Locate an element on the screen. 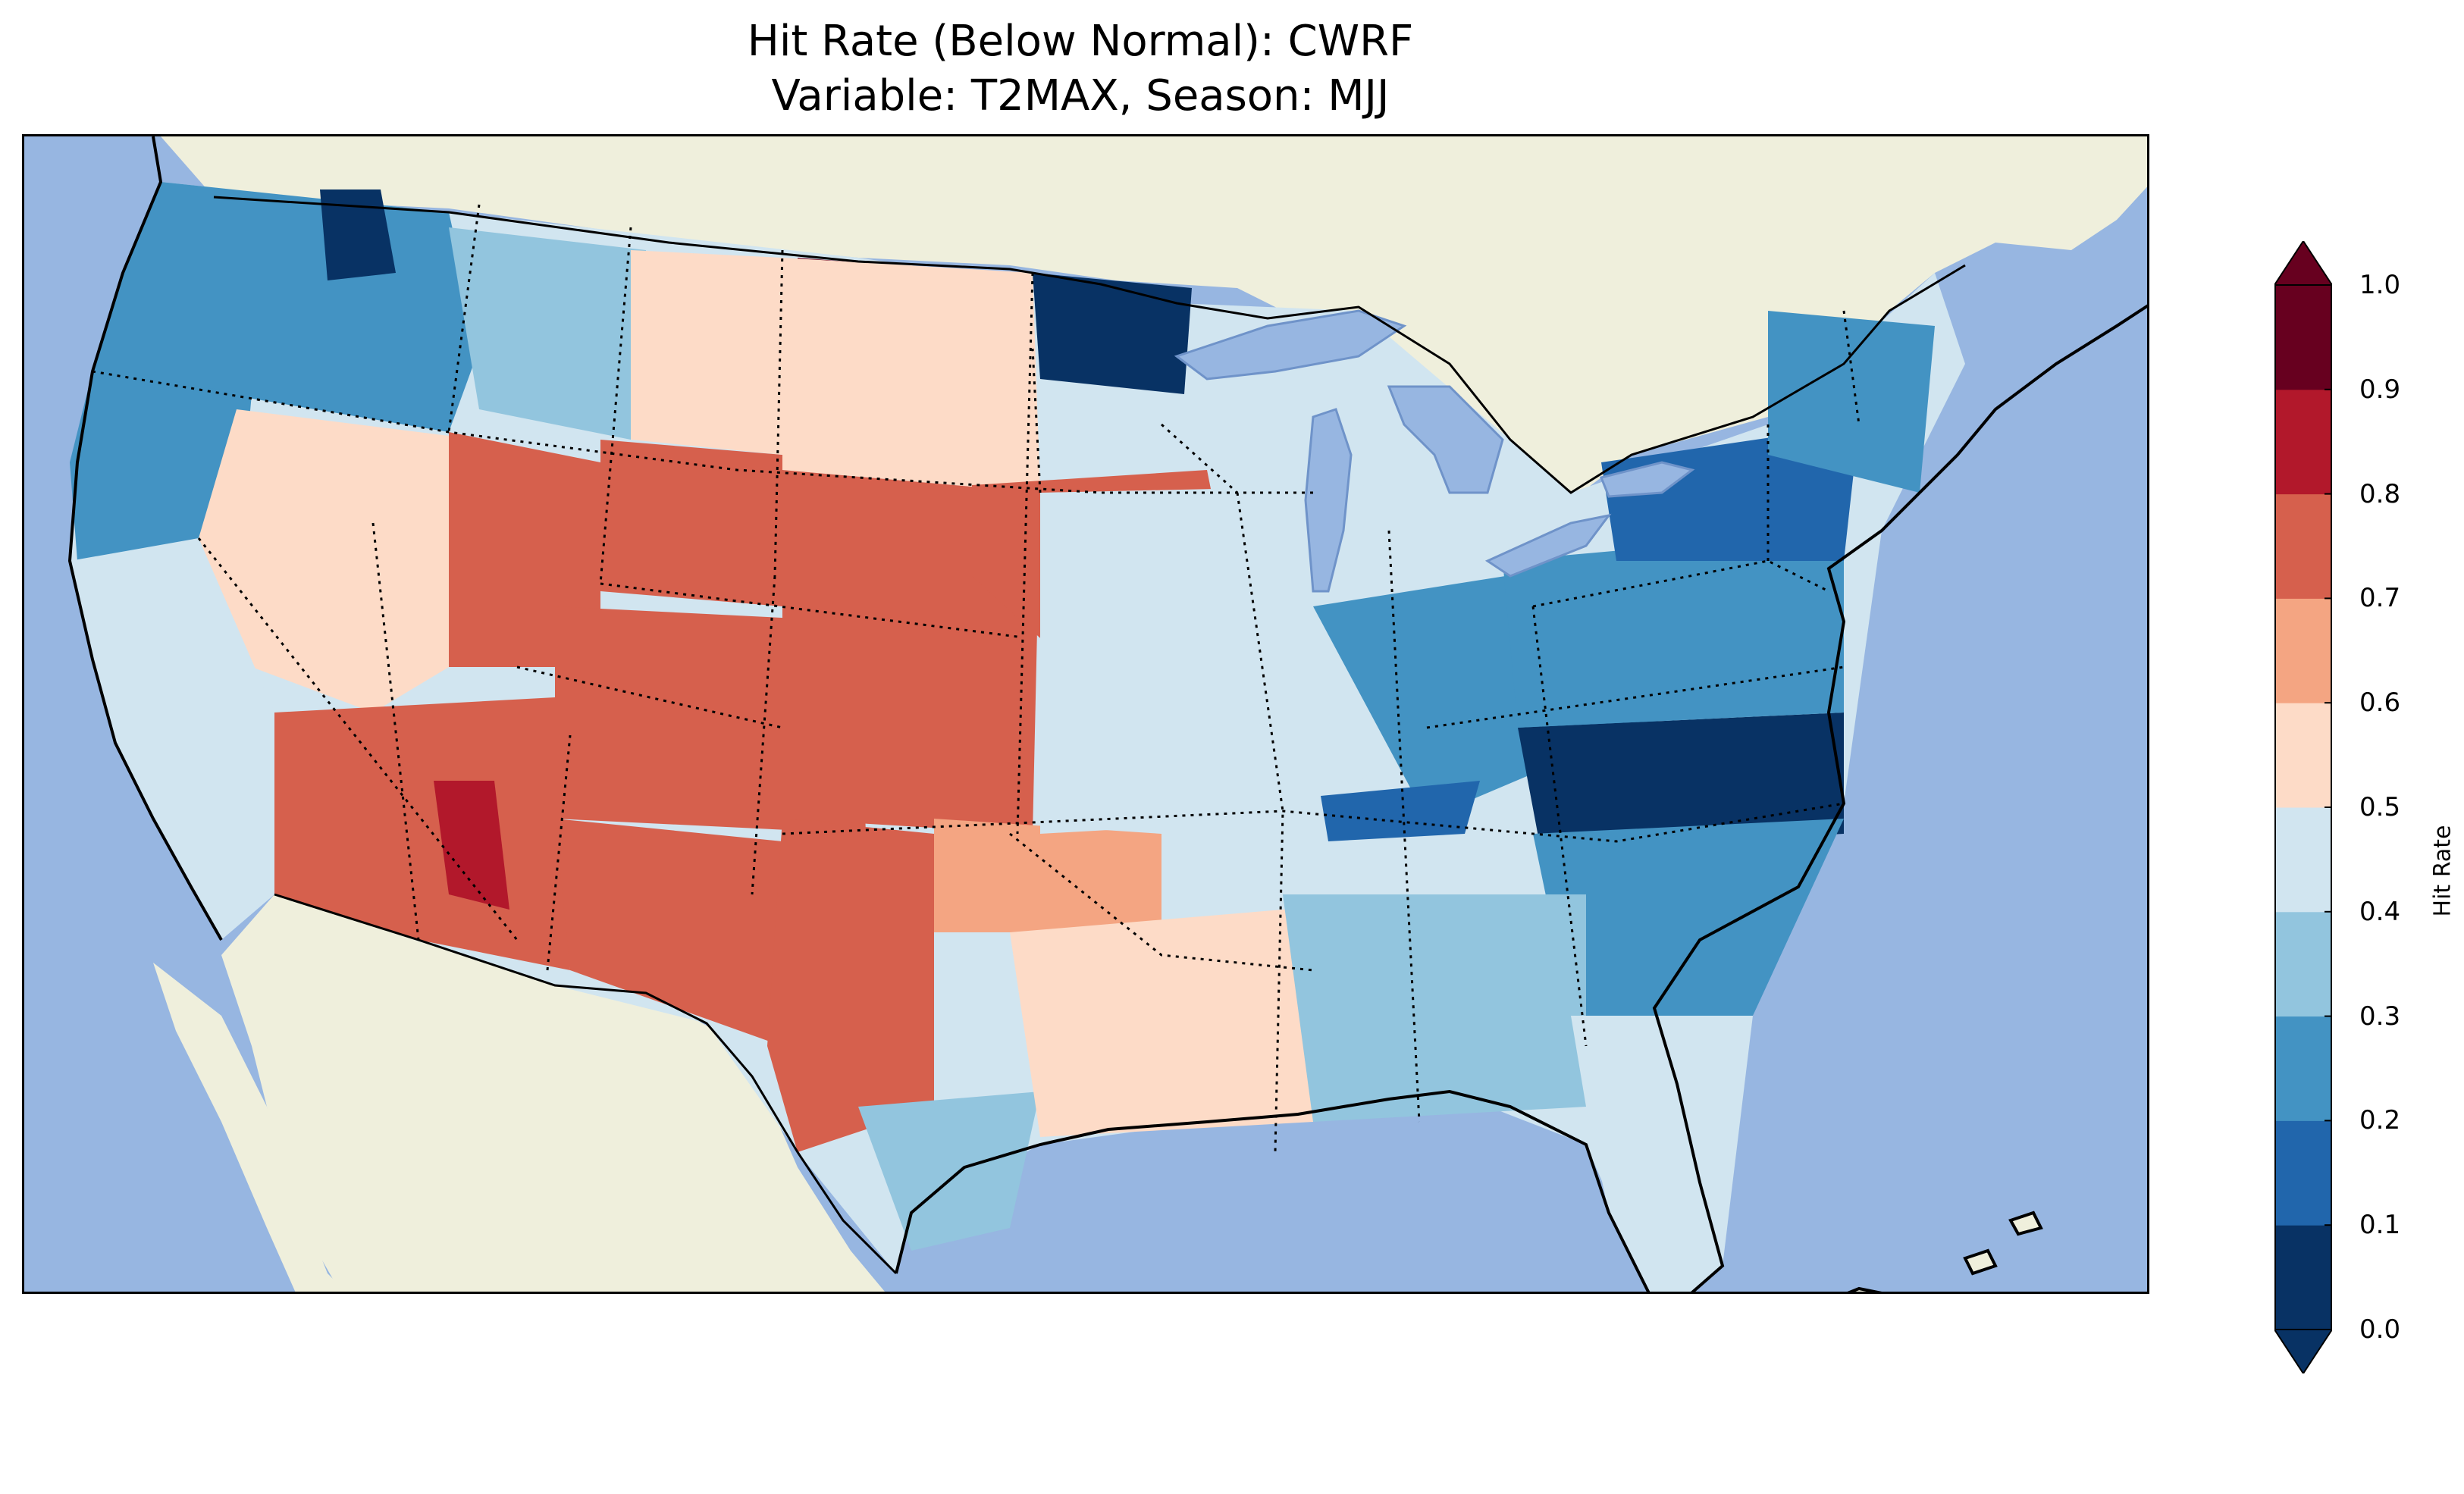  lake-ontario is located at coordinates (1647, 479).